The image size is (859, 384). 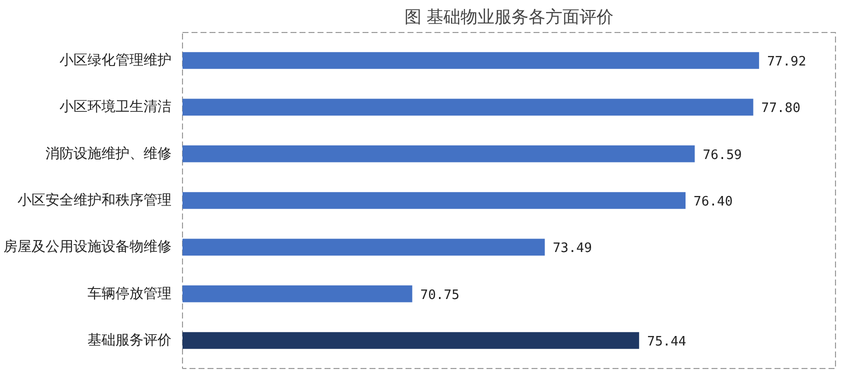 I want to click on data-label: 76.40, so click(x=713, y=202).